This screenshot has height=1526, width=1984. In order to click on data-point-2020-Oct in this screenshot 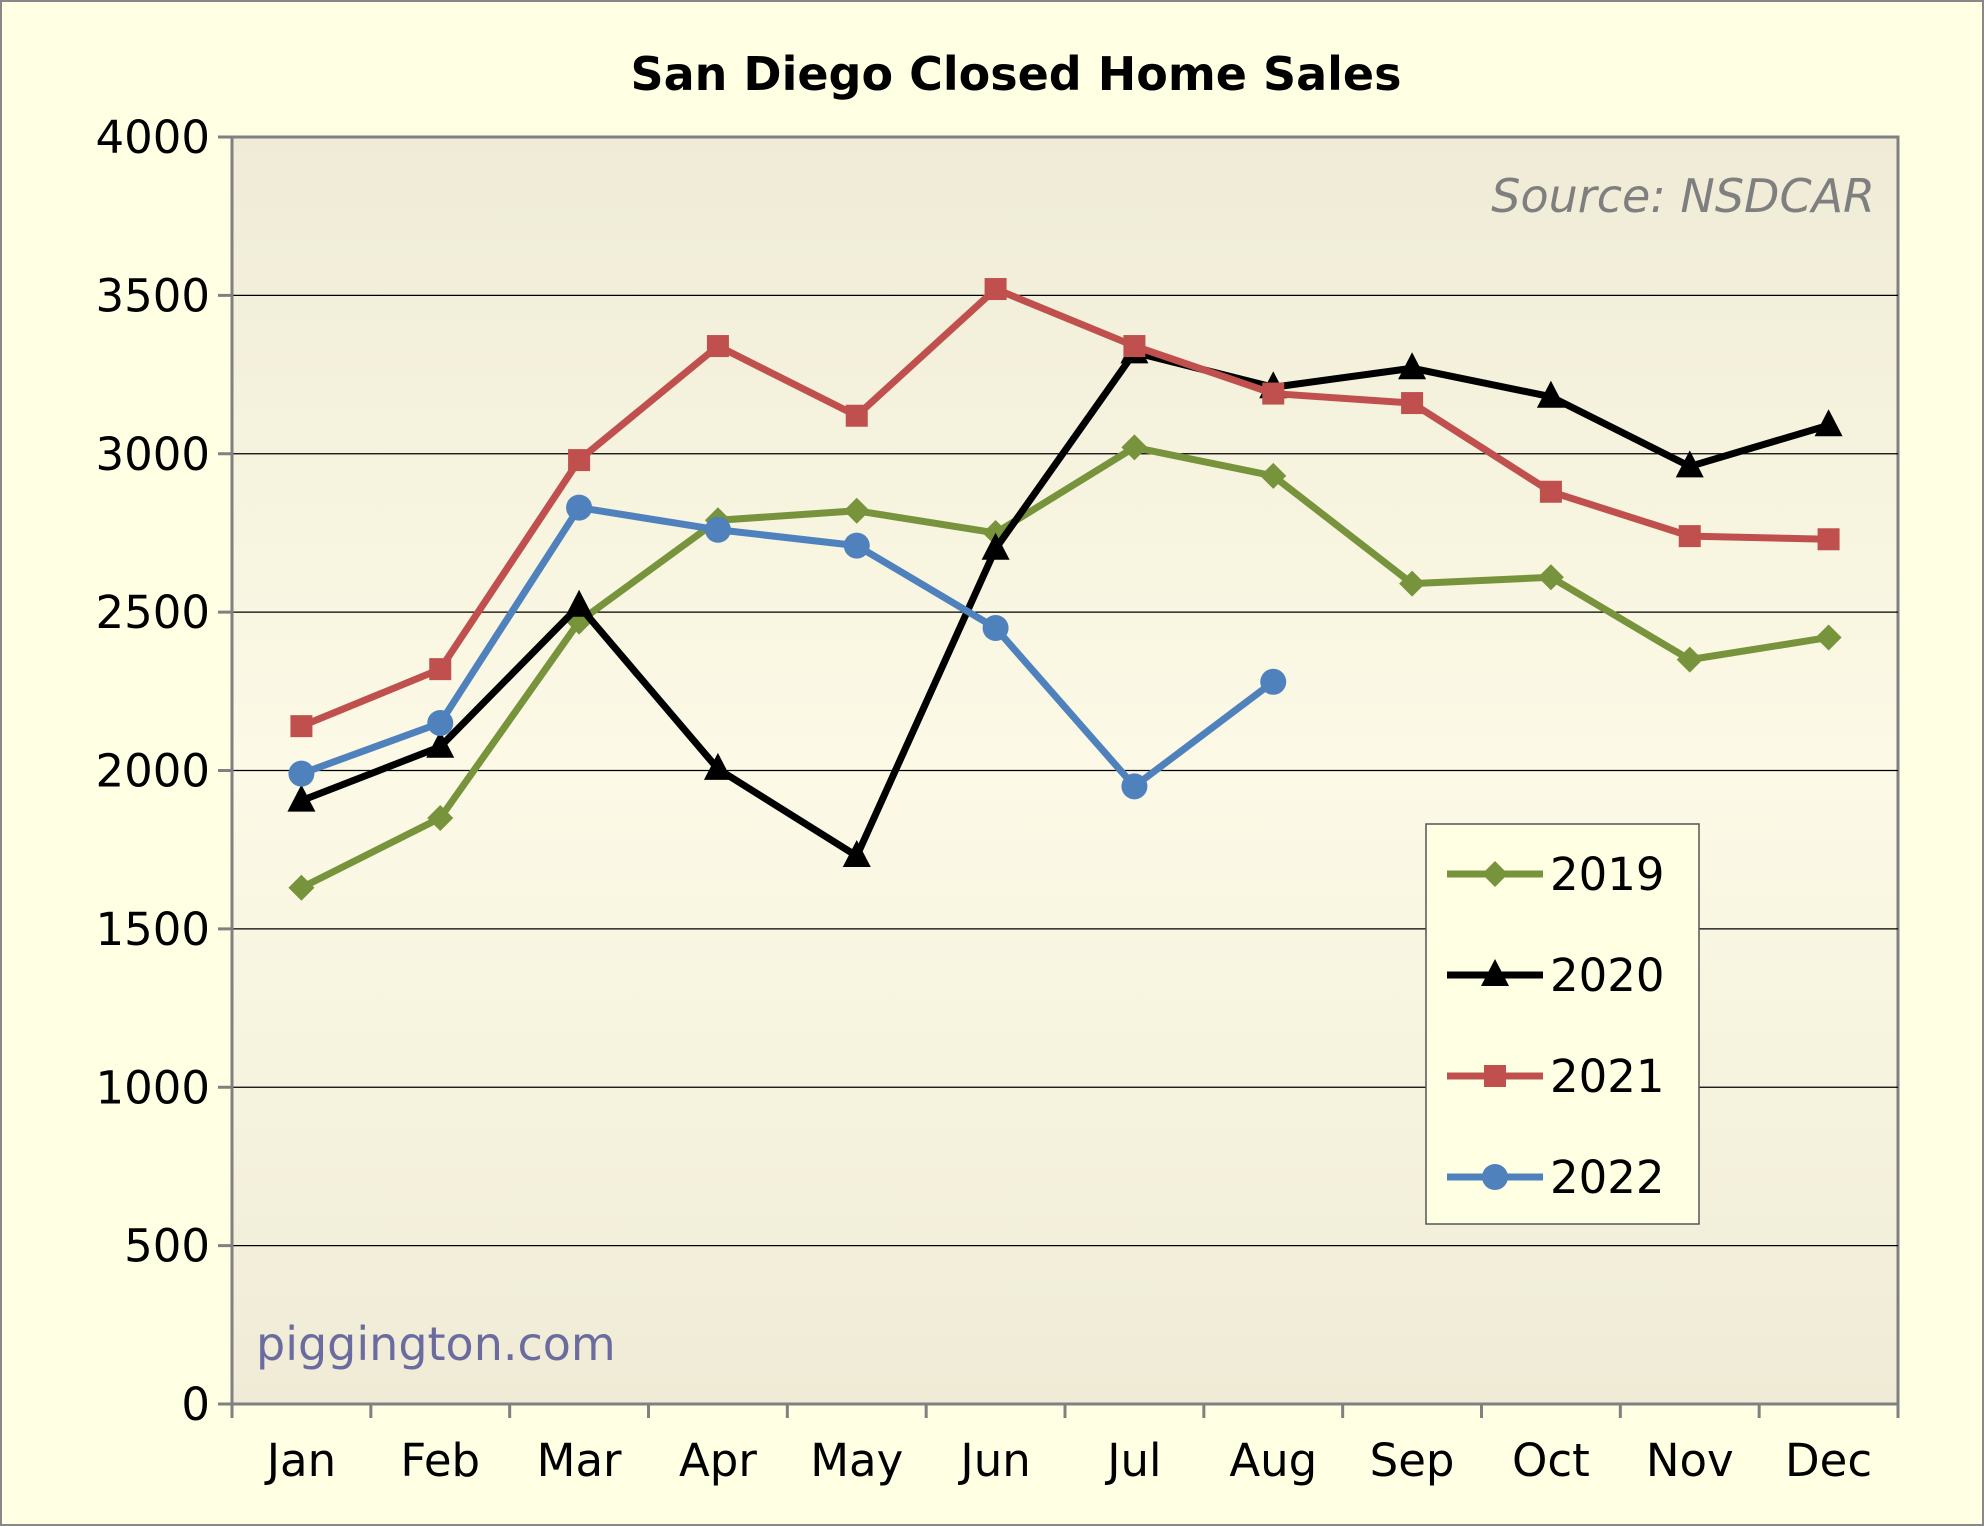, I will do `click(1550, 394)`.